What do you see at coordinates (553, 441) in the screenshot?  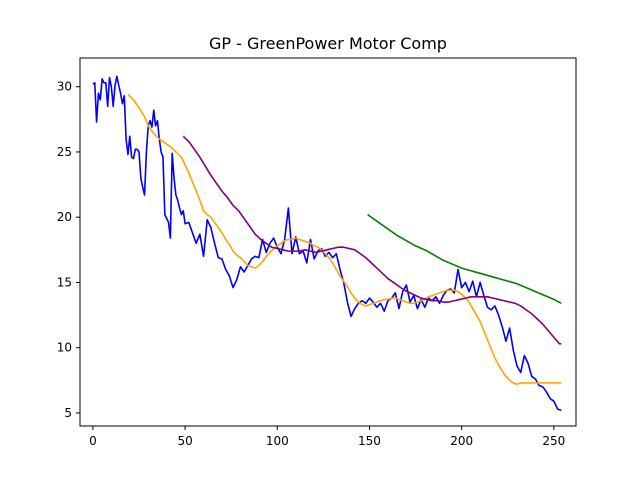 I see `x-tick-label: 250` at bounding box center [553, 441].